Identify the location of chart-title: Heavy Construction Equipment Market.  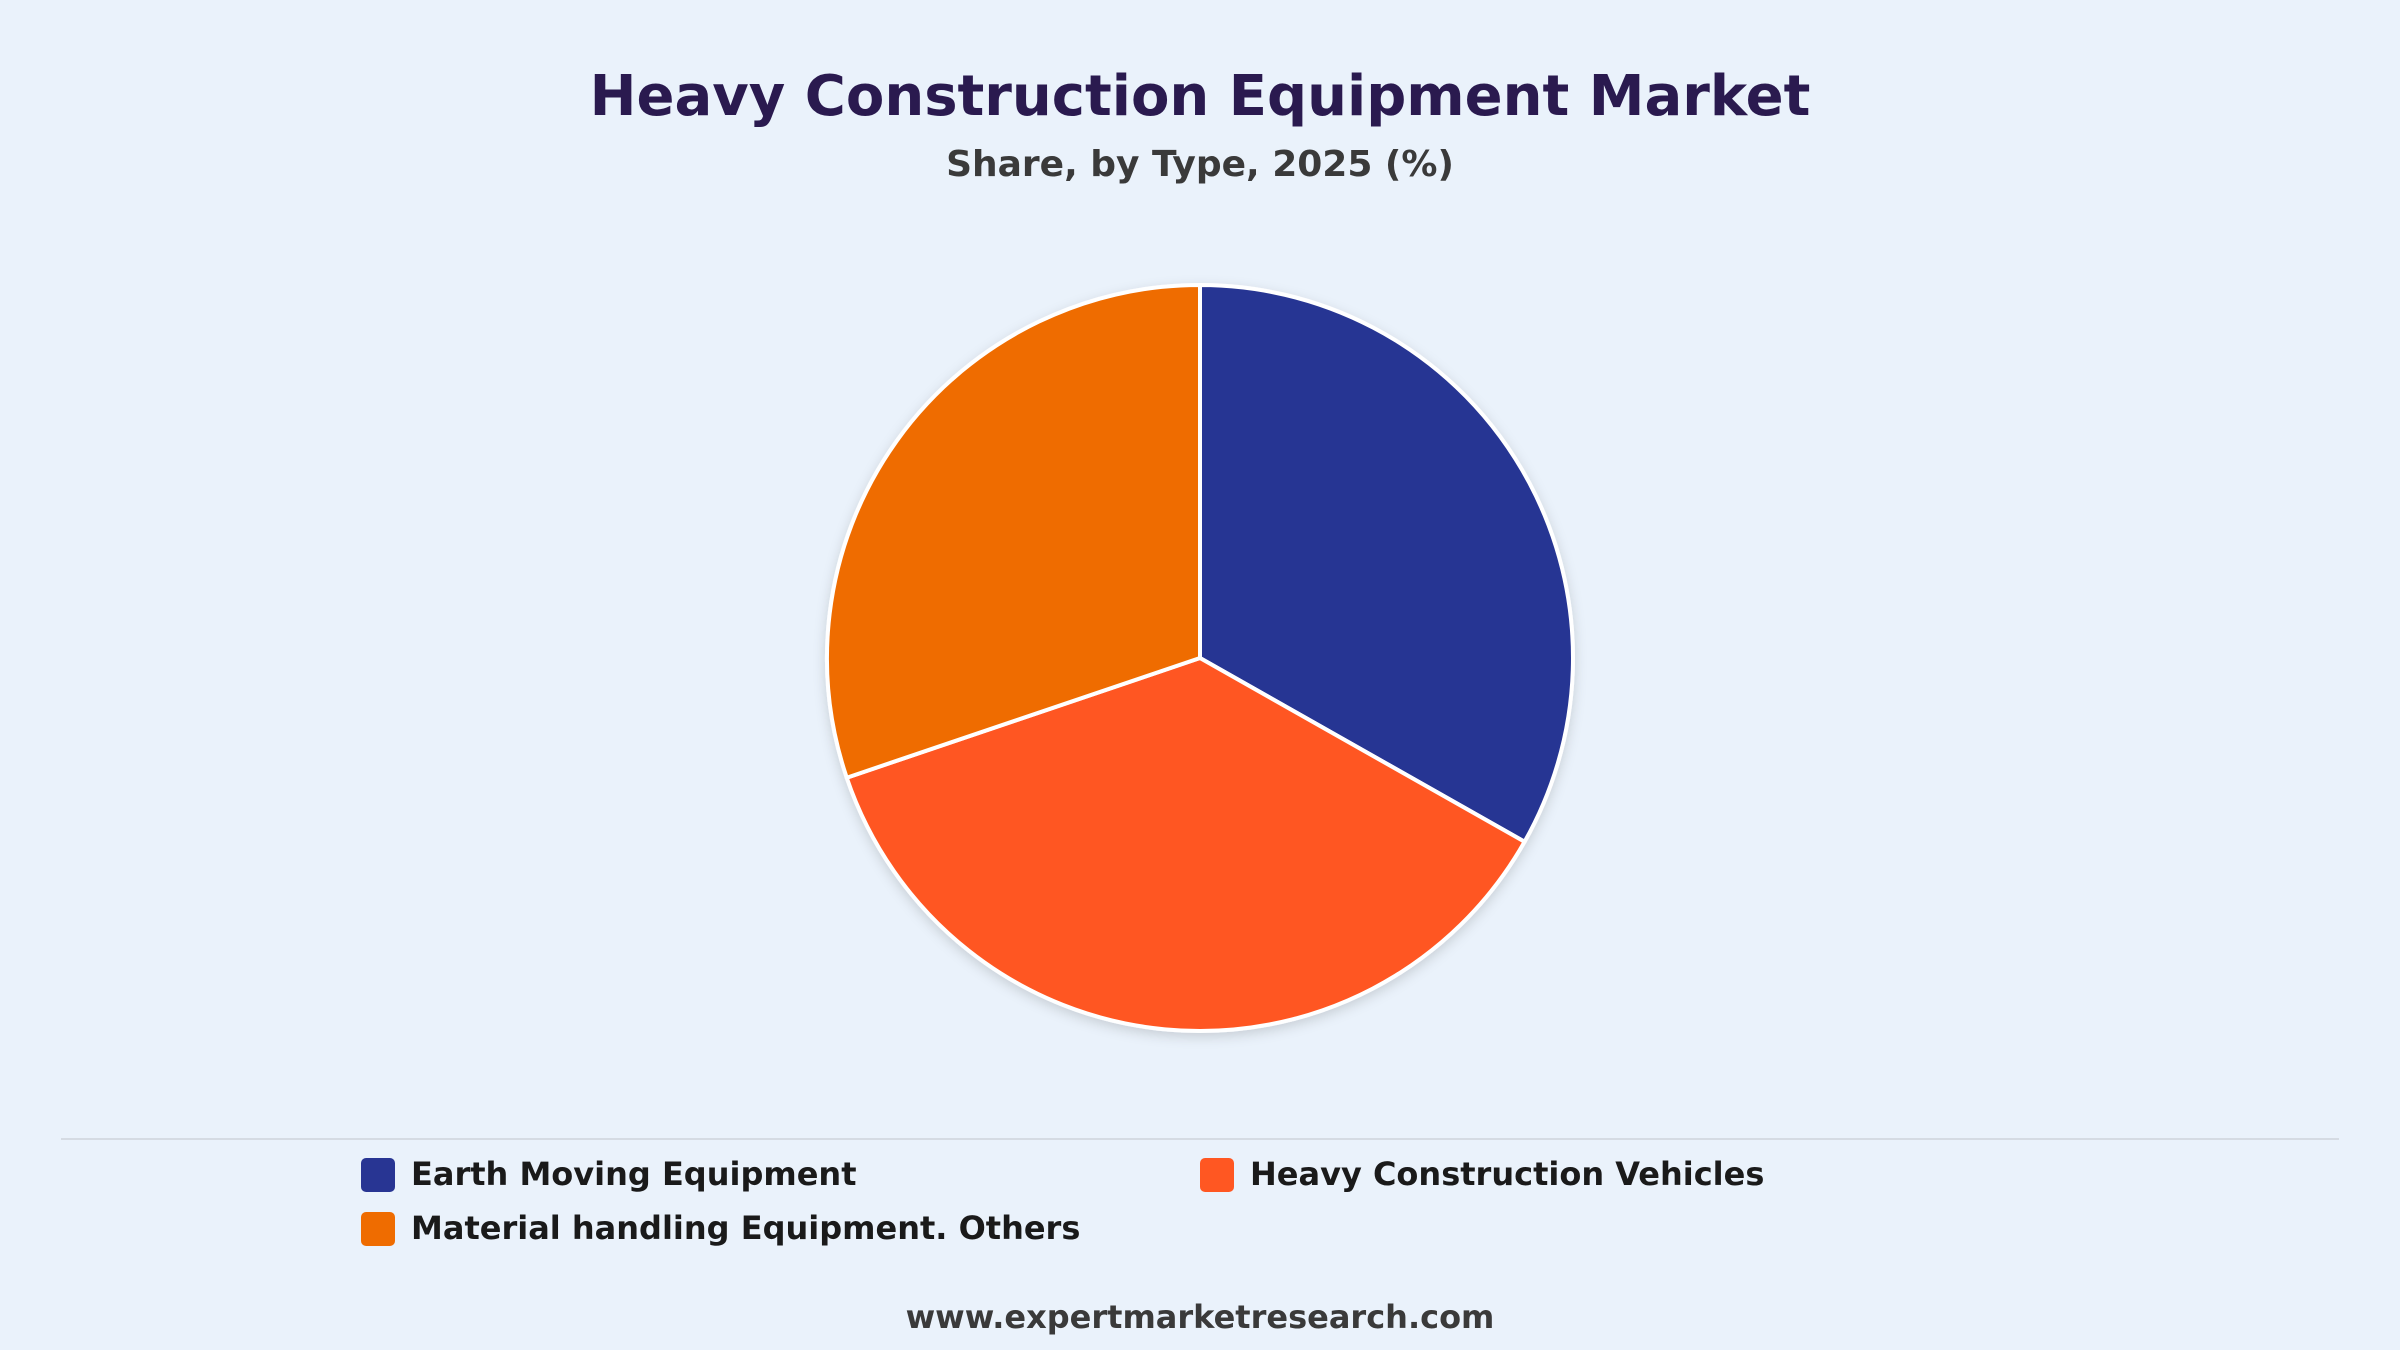
(1200, 96).